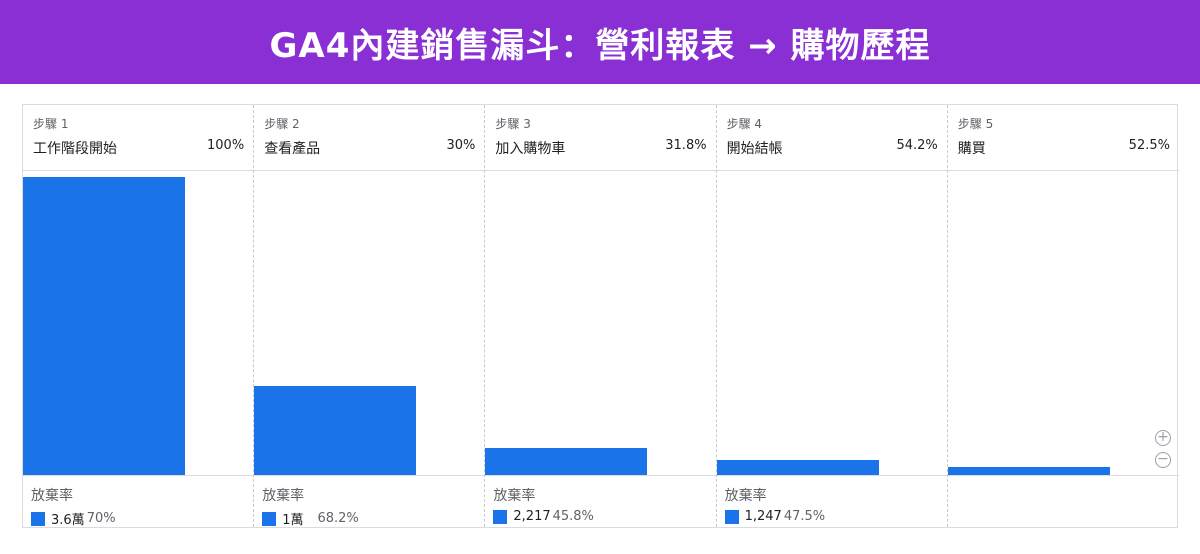 Image resolution: width=1200 pixels, height=554 pixels. Describe the element at coordinates (369, 138) in the screenshot. I see `step-header: 步驟 2 查看產品 30%` at that location.